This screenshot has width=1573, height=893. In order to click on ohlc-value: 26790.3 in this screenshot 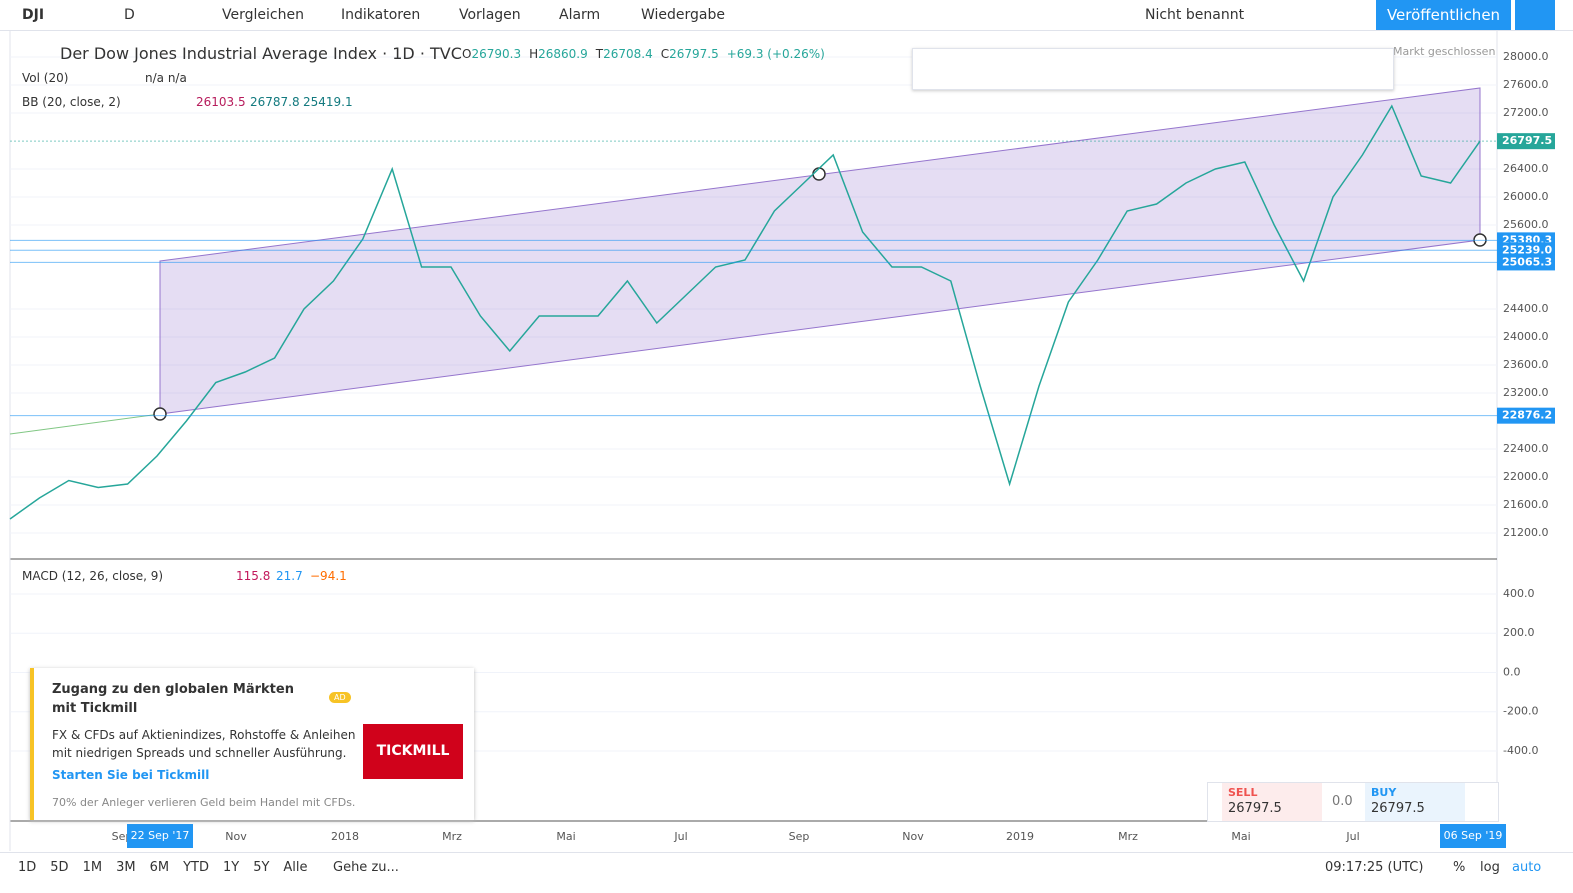, I will do `click(496, 54)`.